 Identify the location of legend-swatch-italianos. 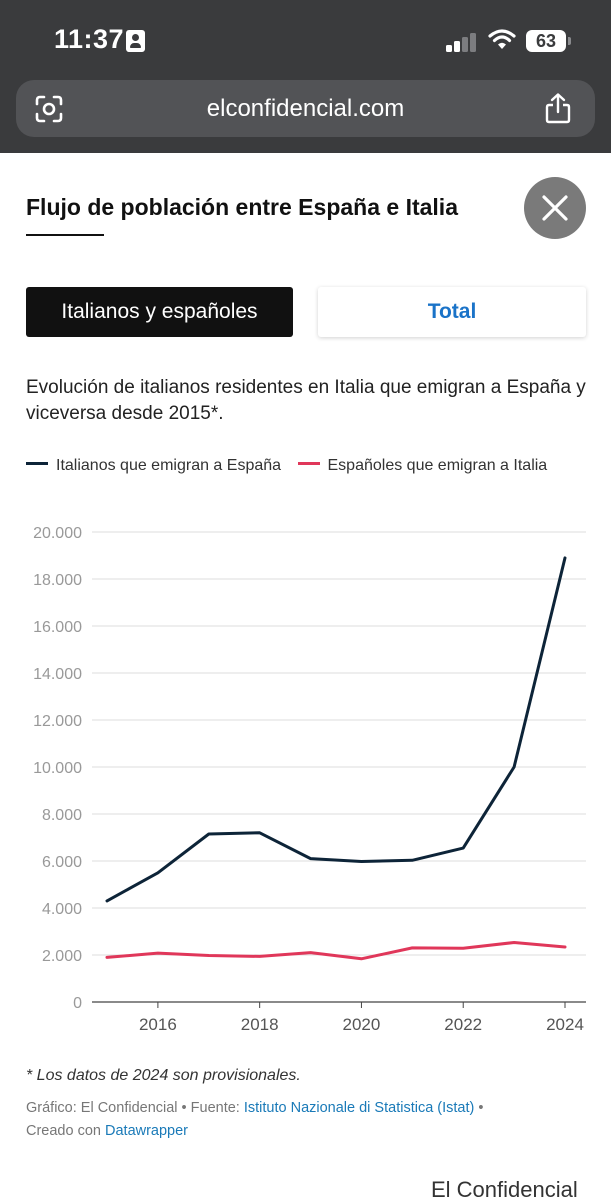
(37, 464).